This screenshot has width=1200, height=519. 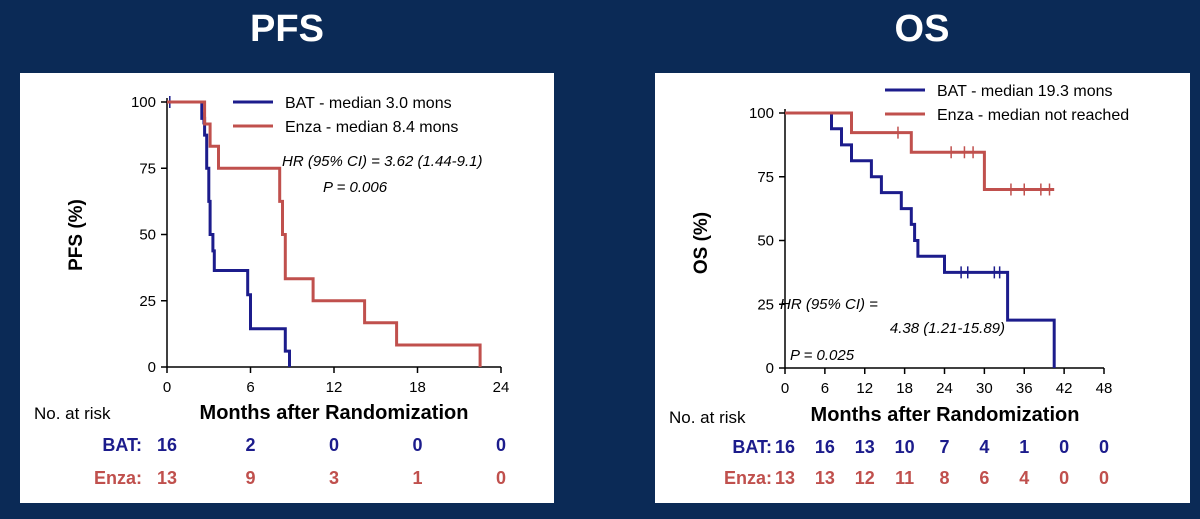 What do you see at coordinates (922, 29) in the screenshot?
I see `os-title: OS` at bounding box center [922, 29].